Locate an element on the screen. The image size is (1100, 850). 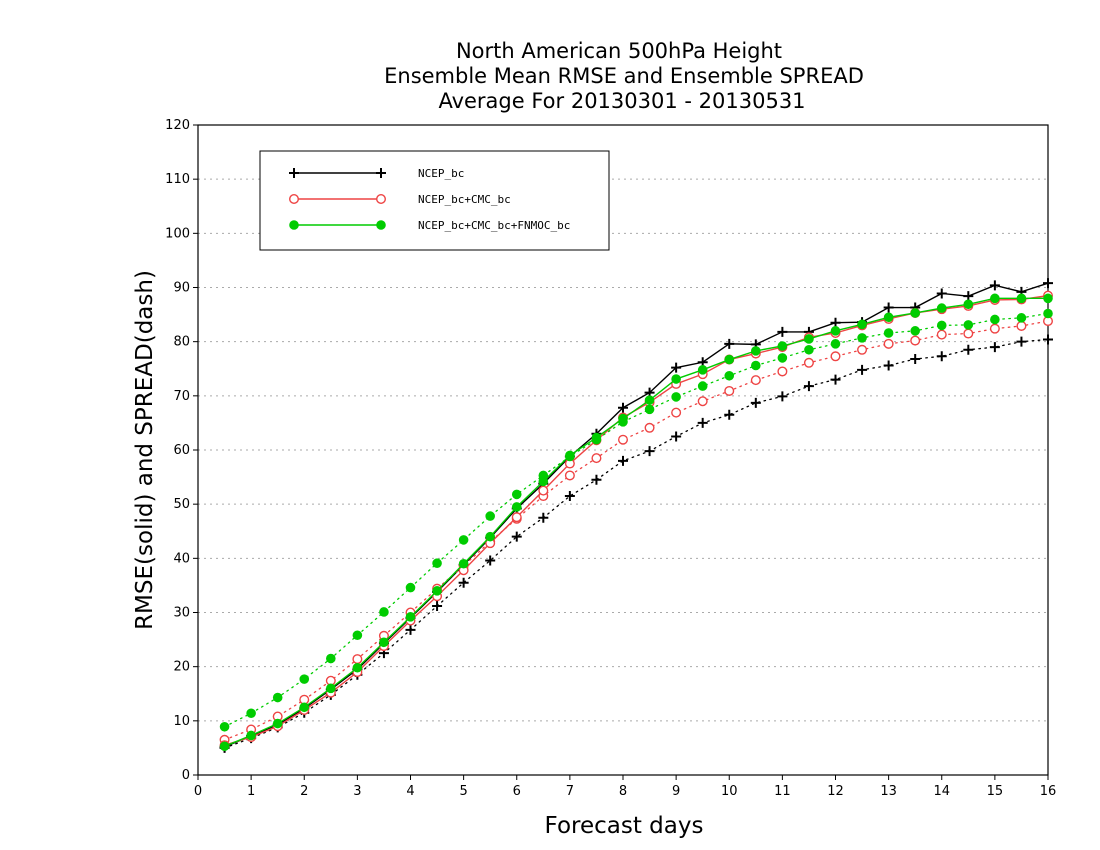
y-tick-label: 120 is located at coordinates (177, 125).